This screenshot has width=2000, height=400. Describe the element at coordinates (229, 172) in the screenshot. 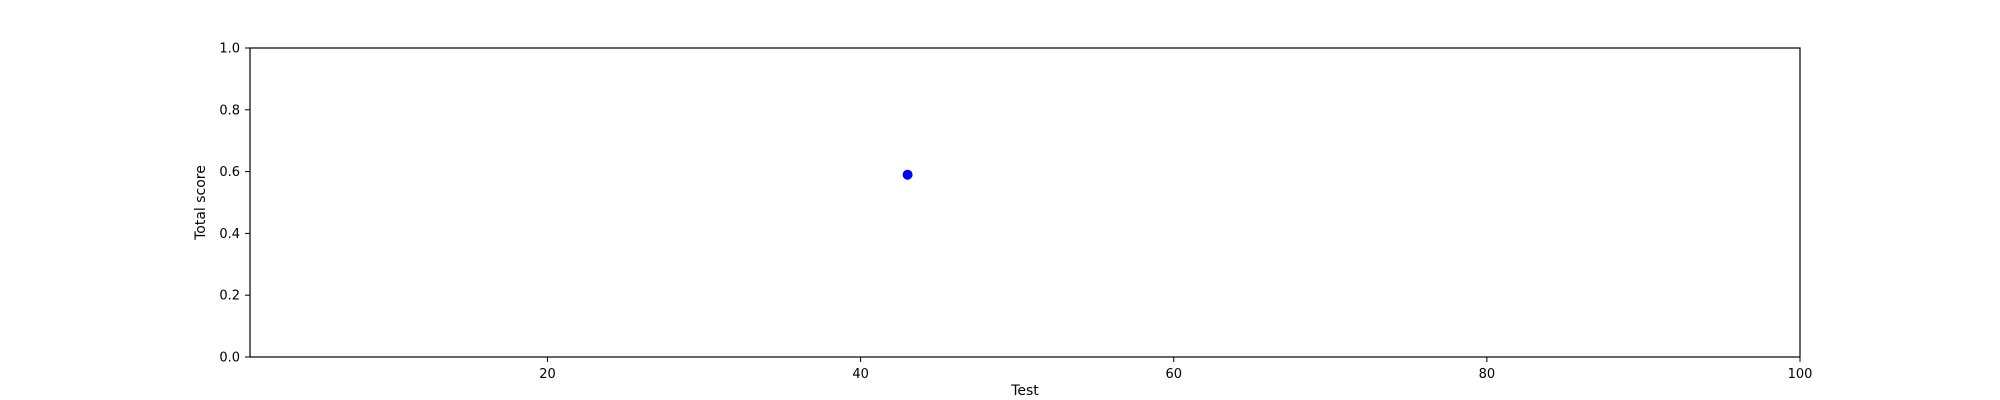

I see `y-tick-label: 0.6` at that location.